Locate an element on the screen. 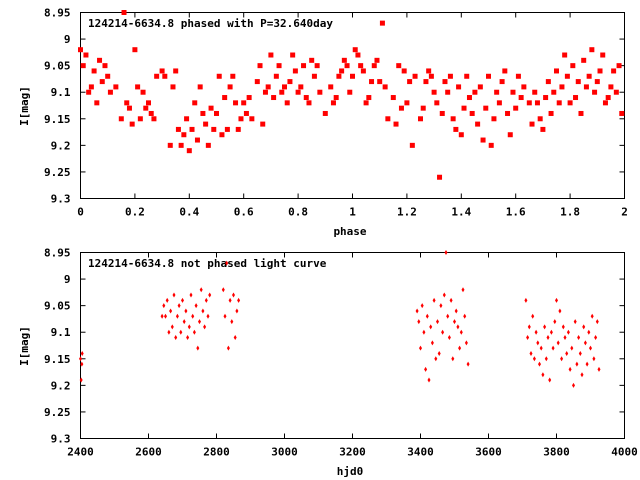 Image resolution: width=640 pixels, height=480 pixels. y-tick-label: 9.2 is located at coordinates (61, 145).